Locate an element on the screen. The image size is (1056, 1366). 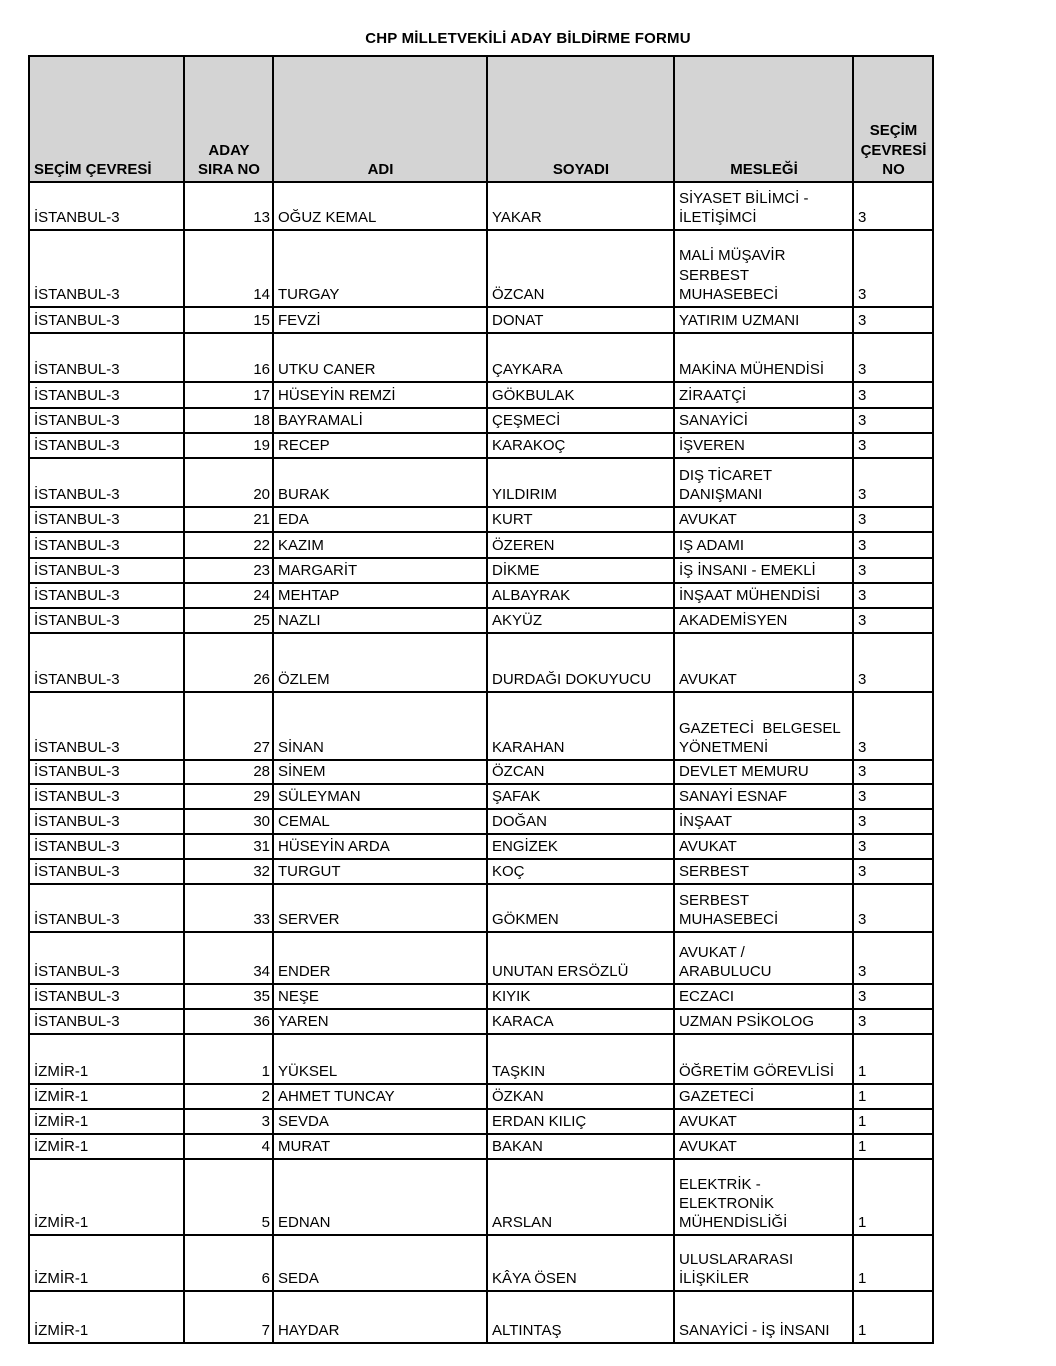
cell-candidate-order-no: 2 is located at coordinates (228, 1097).